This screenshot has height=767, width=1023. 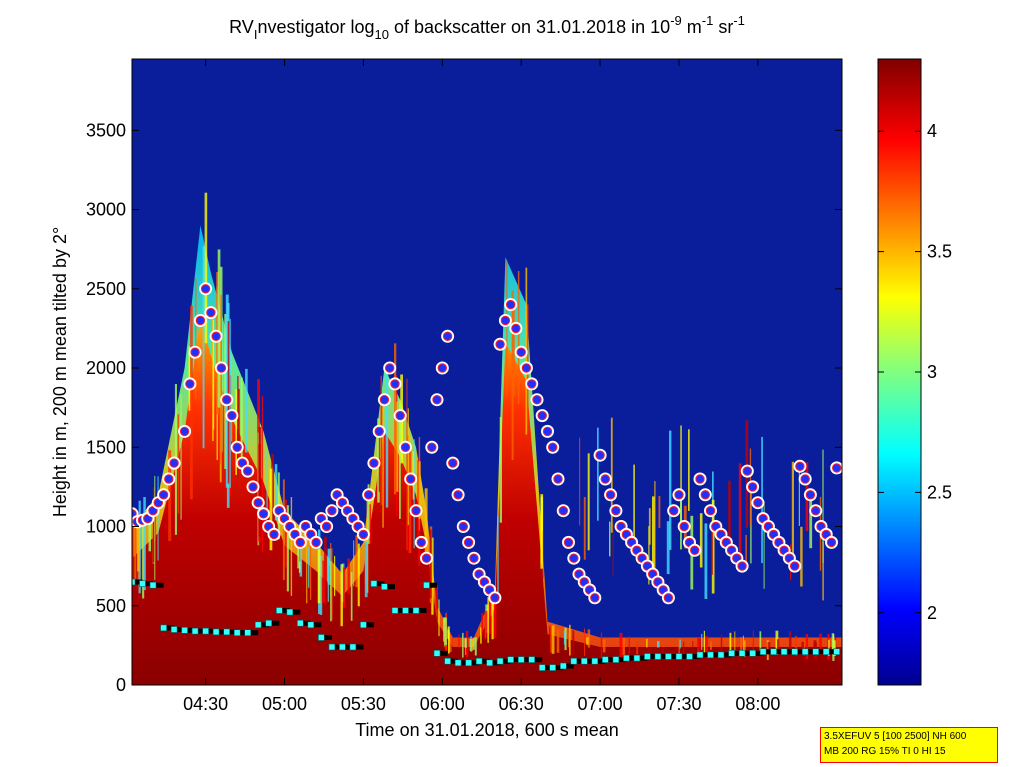 I want to click on x-tick-label: 06:00, so click(x=442, y=704).